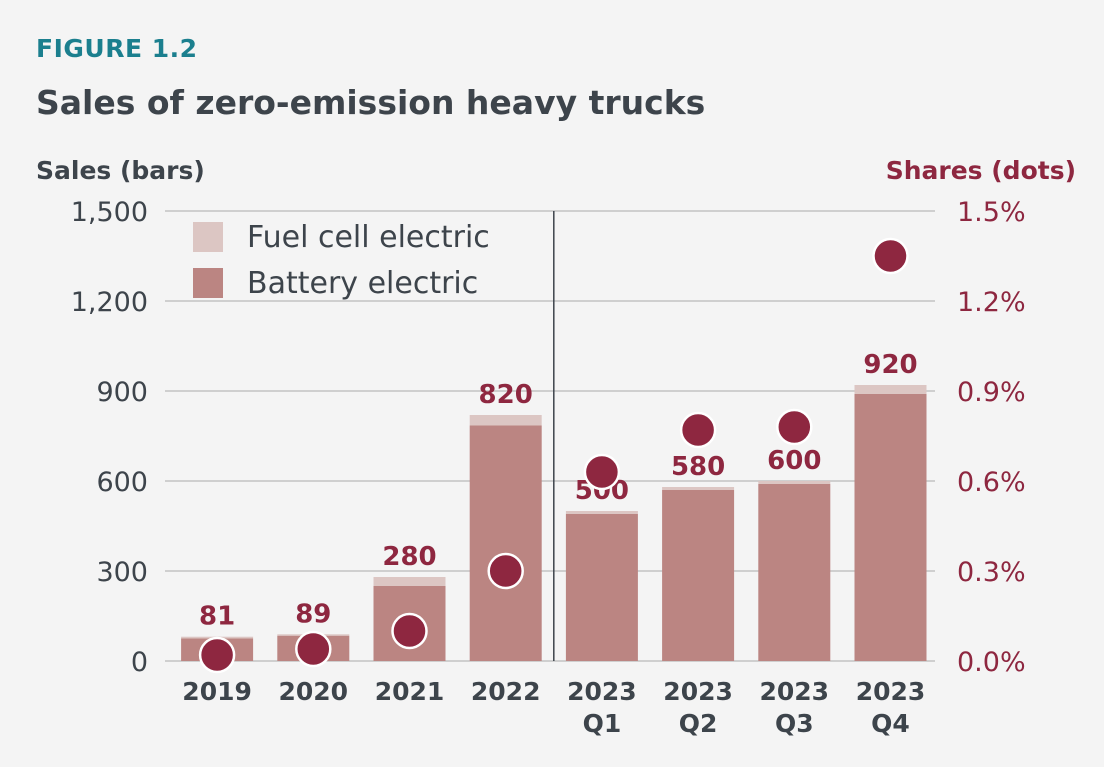  I want to click on right-axis-title: Shares (dots), so click(980, 170).